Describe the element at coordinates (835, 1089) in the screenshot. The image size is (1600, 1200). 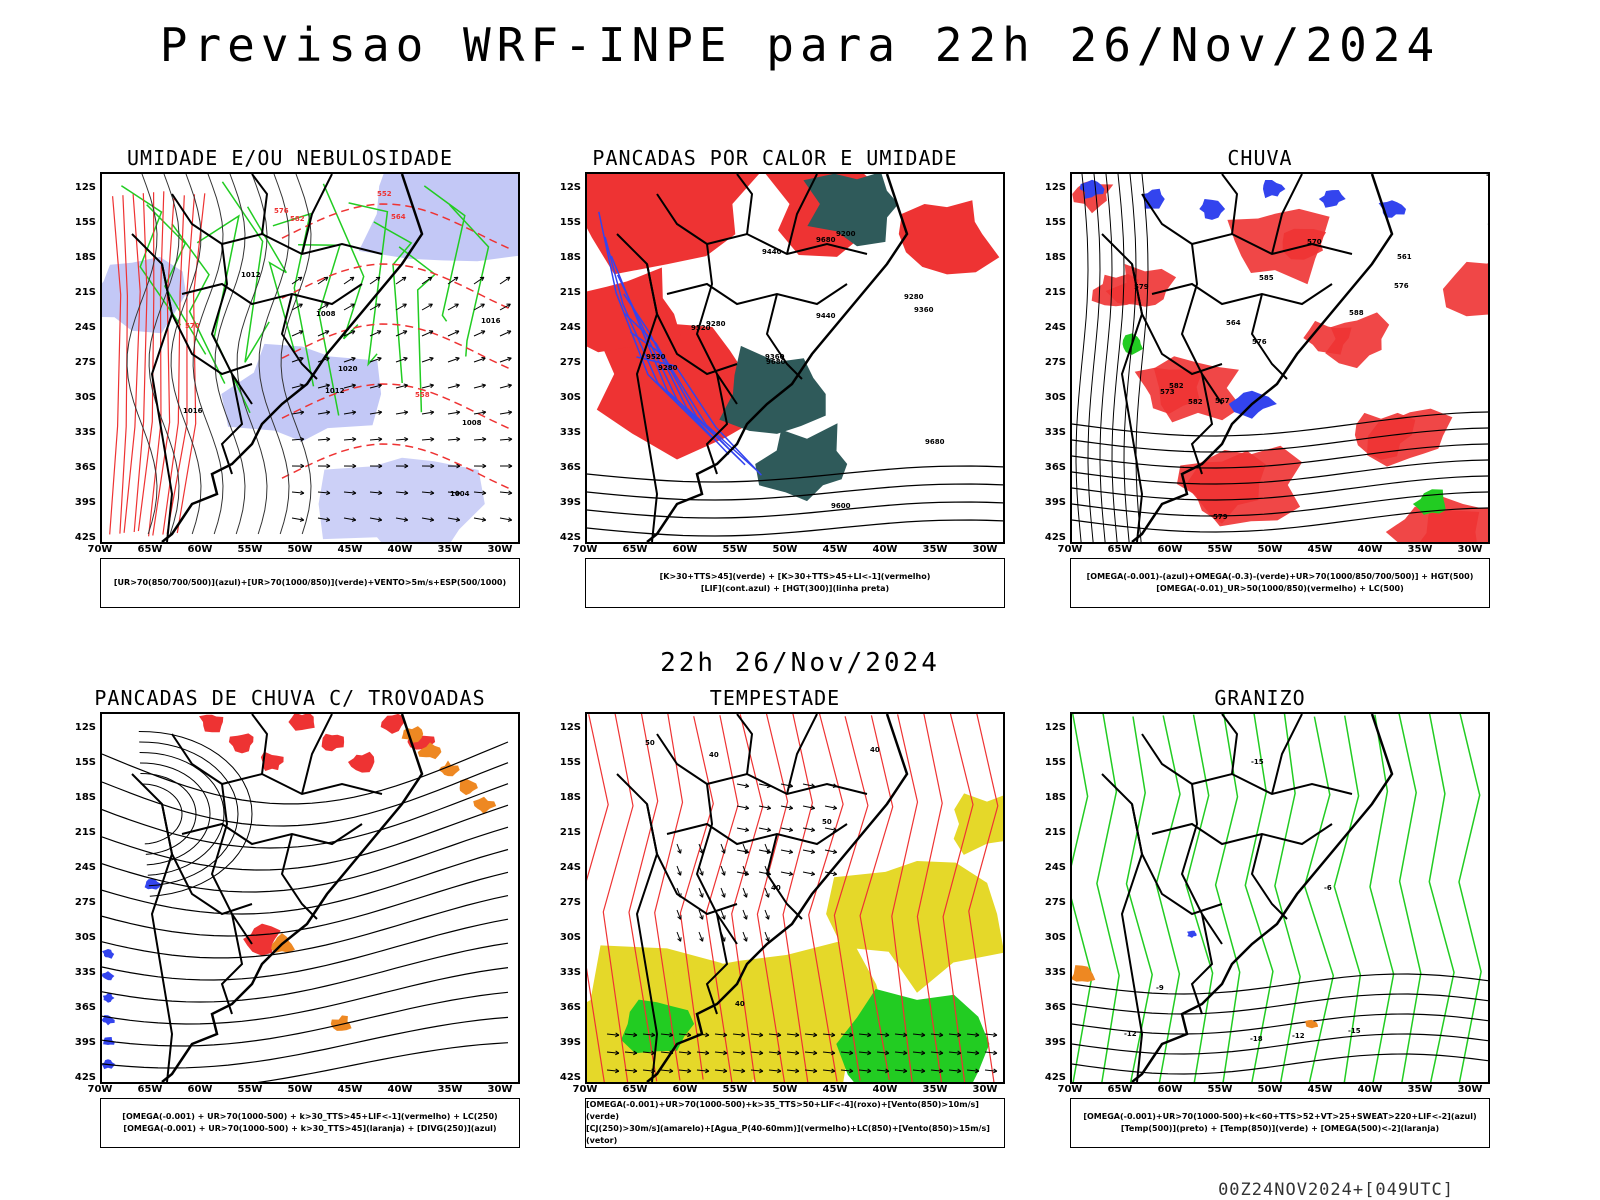
I see `lon-tick-label: 45W` at that location.